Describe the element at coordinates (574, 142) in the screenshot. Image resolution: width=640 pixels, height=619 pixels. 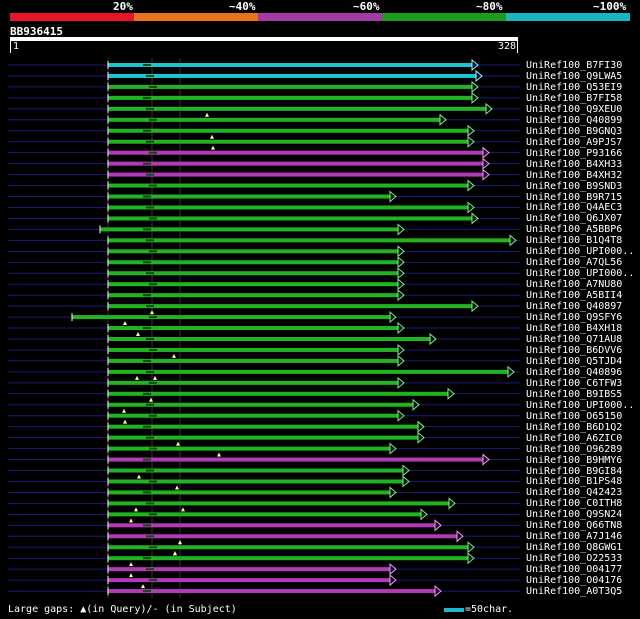
I see `hit-name: UniRef100_A9PJS7` at that location.